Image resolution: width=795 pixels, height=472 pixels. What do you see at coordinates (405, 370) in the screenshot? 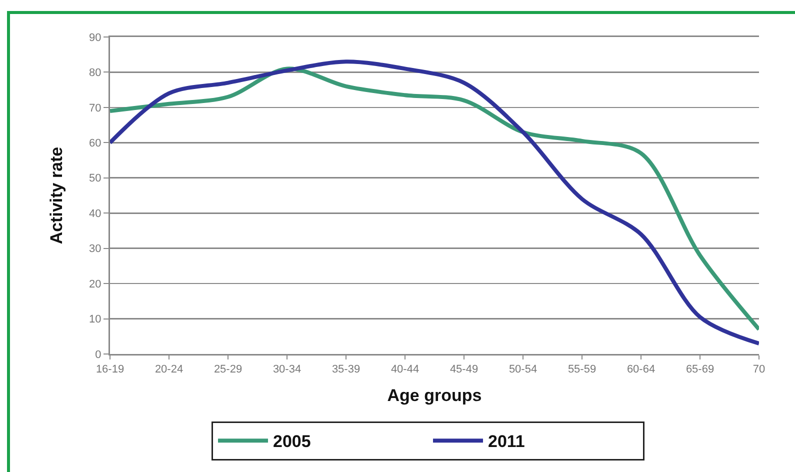
I see `x-tick-label: 40-44` at bounding box center [405, 370].